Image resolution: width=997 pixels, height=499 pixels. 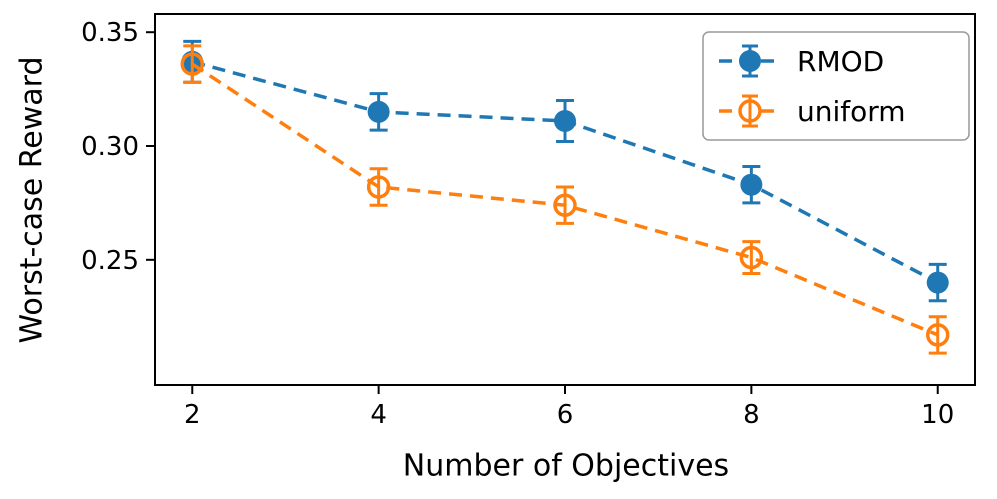 I want to click on x-tick-label: 4, so click(x=378, y=415).